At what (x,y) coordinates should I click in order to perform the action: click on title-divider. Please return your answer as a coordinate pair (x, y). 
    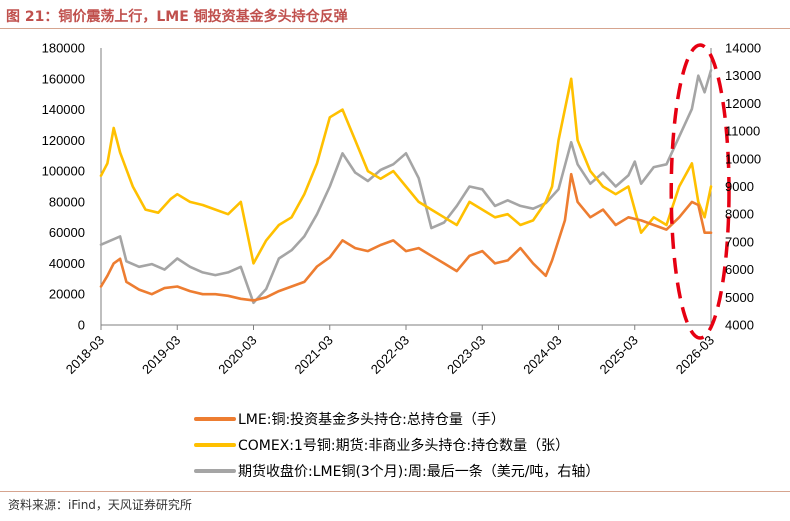
    Looking at the image, I should click on (395, 28).